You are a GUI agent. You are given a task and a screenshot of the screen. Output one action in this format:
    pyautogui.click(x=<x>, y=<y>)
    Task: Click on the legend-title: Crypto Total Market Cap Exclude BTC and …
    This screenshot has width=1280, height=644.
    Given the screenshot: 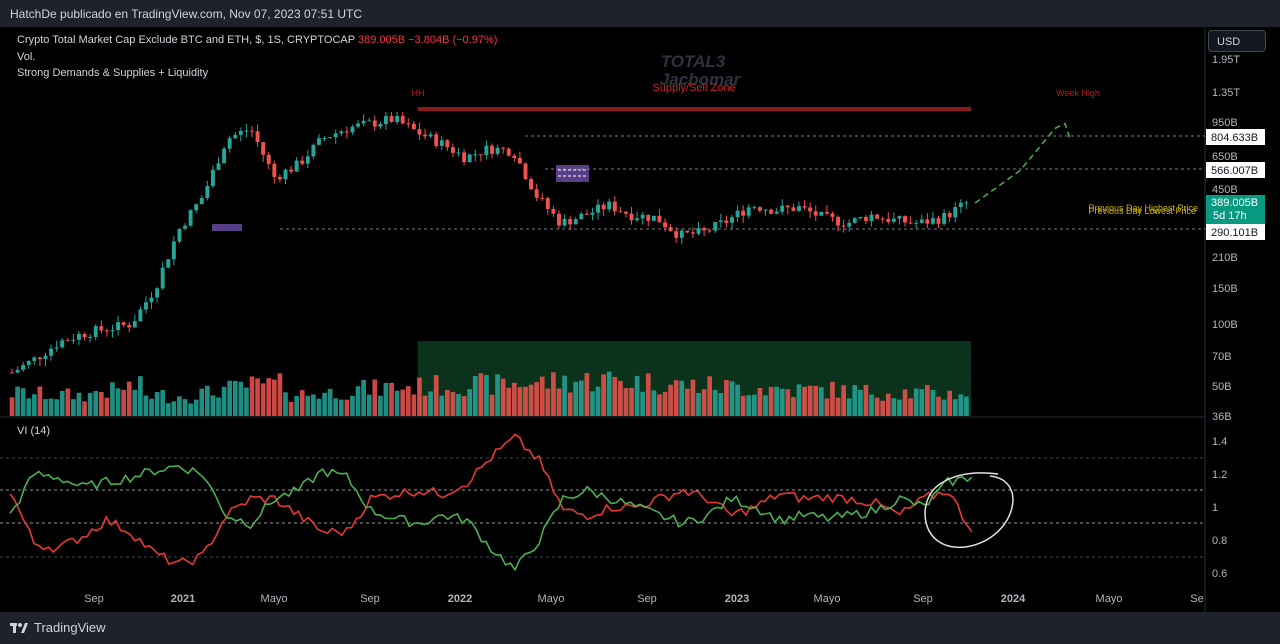 What is the action you would take?
    pyautogui.click(x=186, y=40)
    